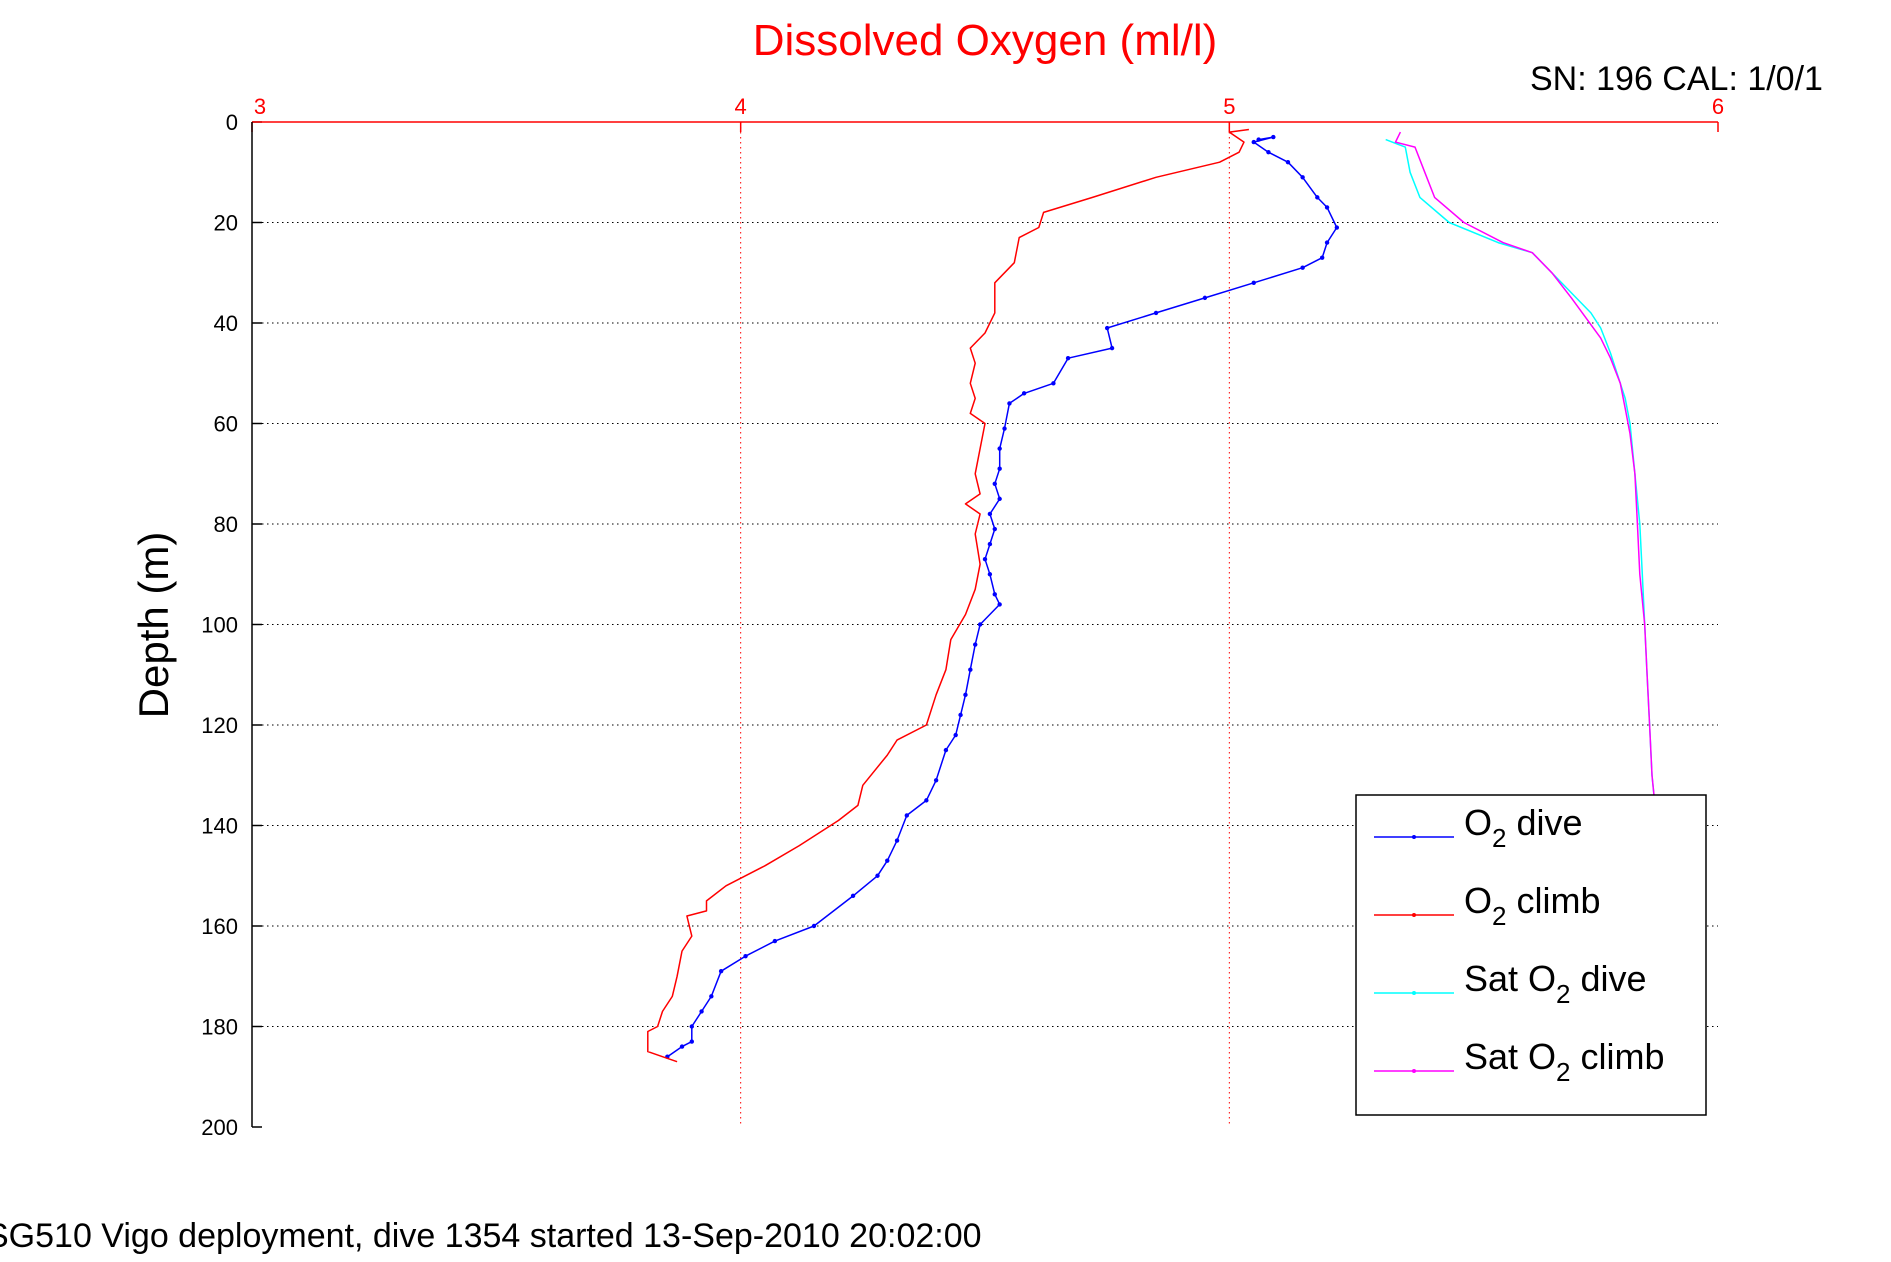 The height and width of the screenshot is (1262, 1891). I want to click on y-tick-label: 100, so click(219, 625).